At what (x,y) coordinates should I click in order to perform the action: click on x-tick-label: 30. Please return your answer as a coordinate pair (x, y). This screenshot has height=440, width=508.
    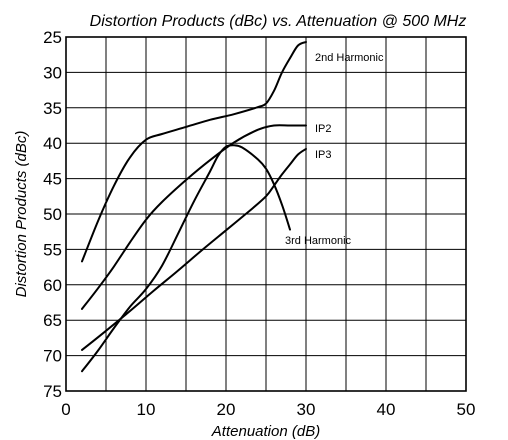
    Looking at the image, I should click on (306, 409).